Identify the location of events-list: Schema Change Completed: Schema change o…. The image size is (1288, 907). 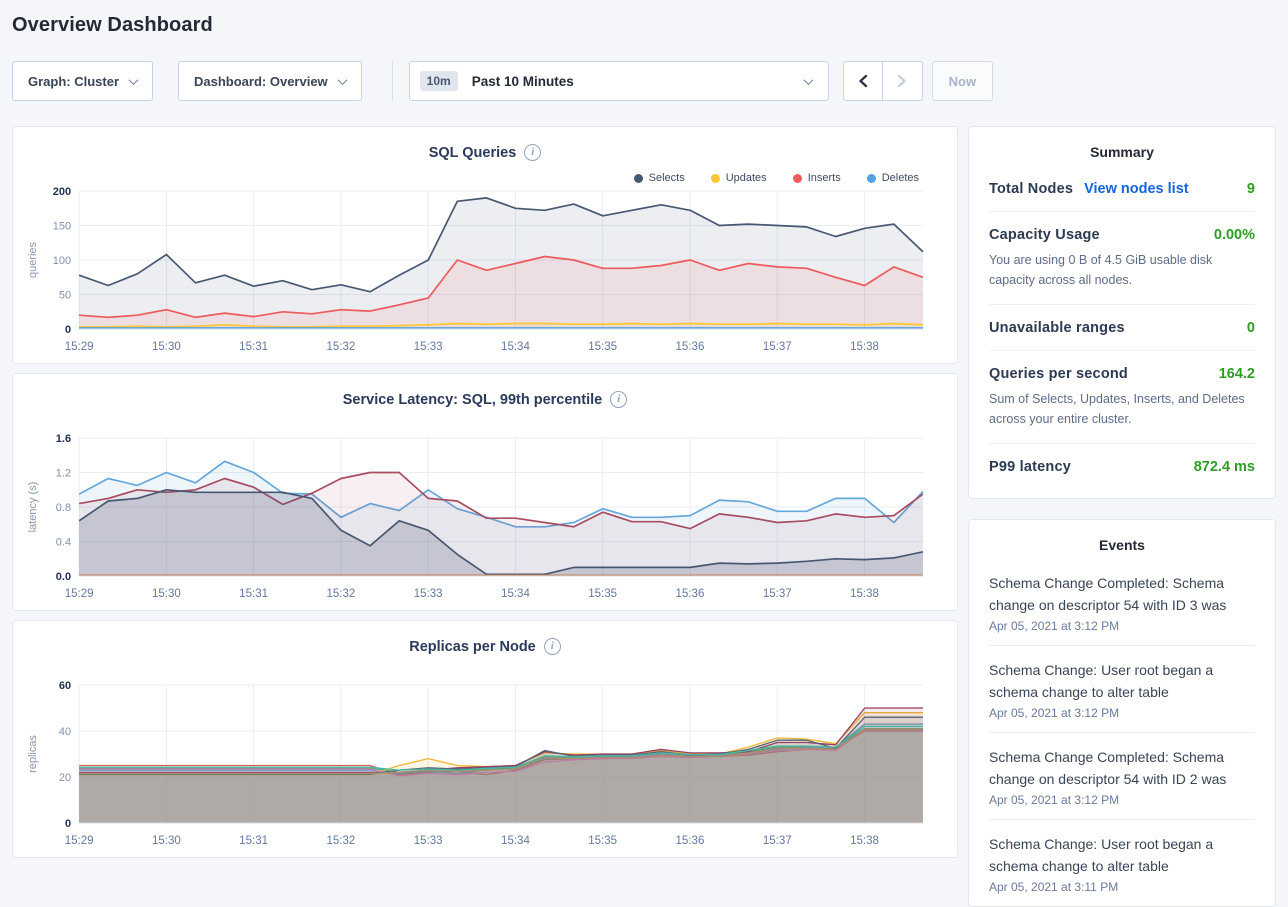
(1122, 732).